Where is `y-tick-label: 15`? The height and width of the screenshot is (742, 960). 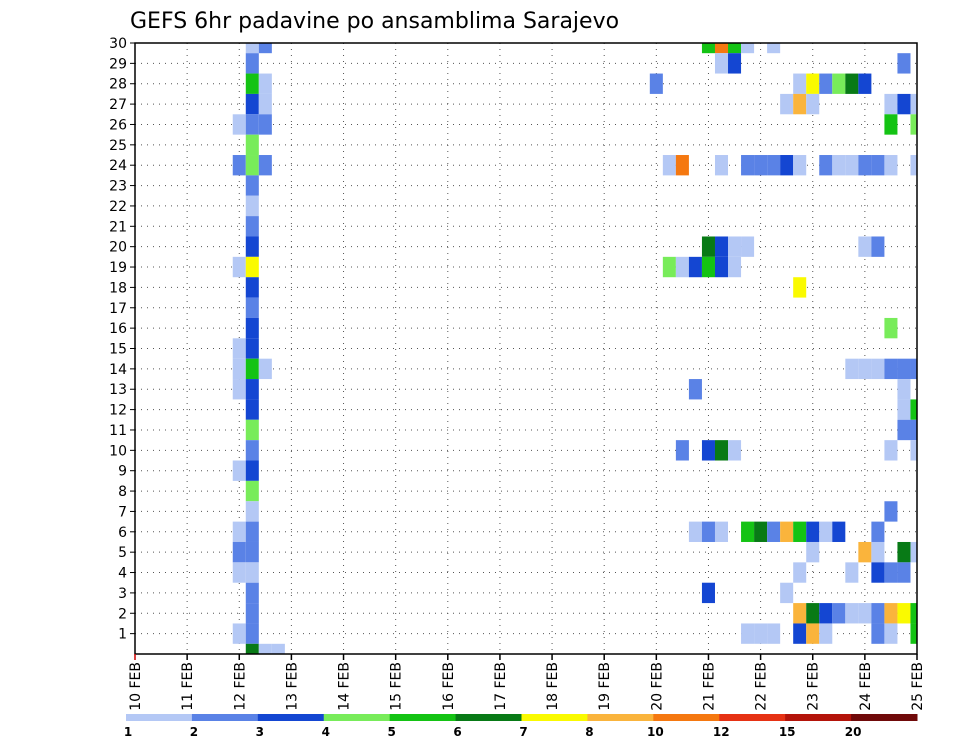 y-tick-label: 15 is located at coordinates (118, 350).